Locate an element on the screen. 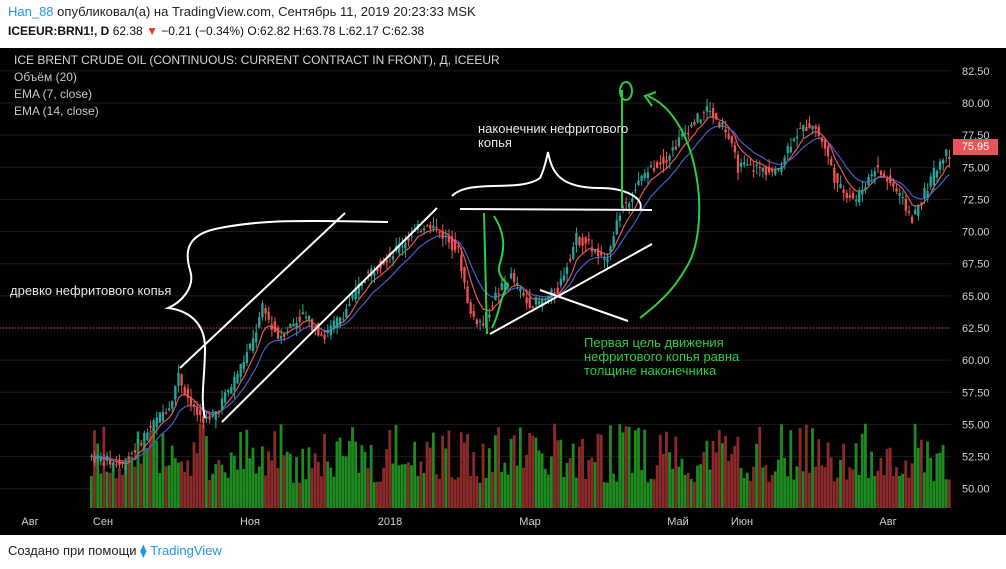  legend-ema7: EMA (7, close) is located at coordinates (53, 94).